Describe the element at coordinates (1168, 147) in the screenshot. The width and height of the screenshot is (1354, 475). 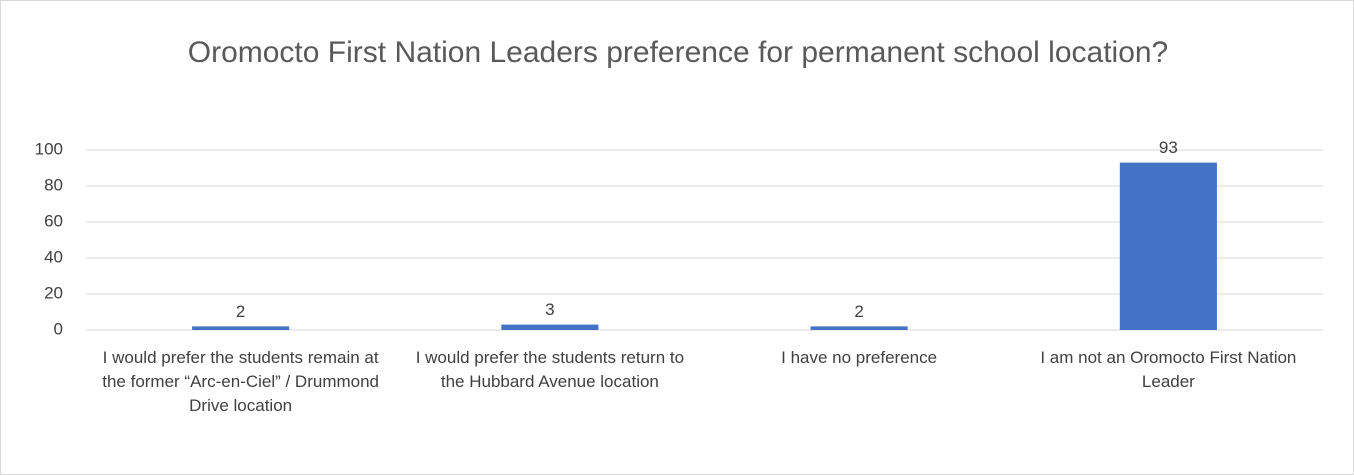
I see `data-label: 93` at that location.